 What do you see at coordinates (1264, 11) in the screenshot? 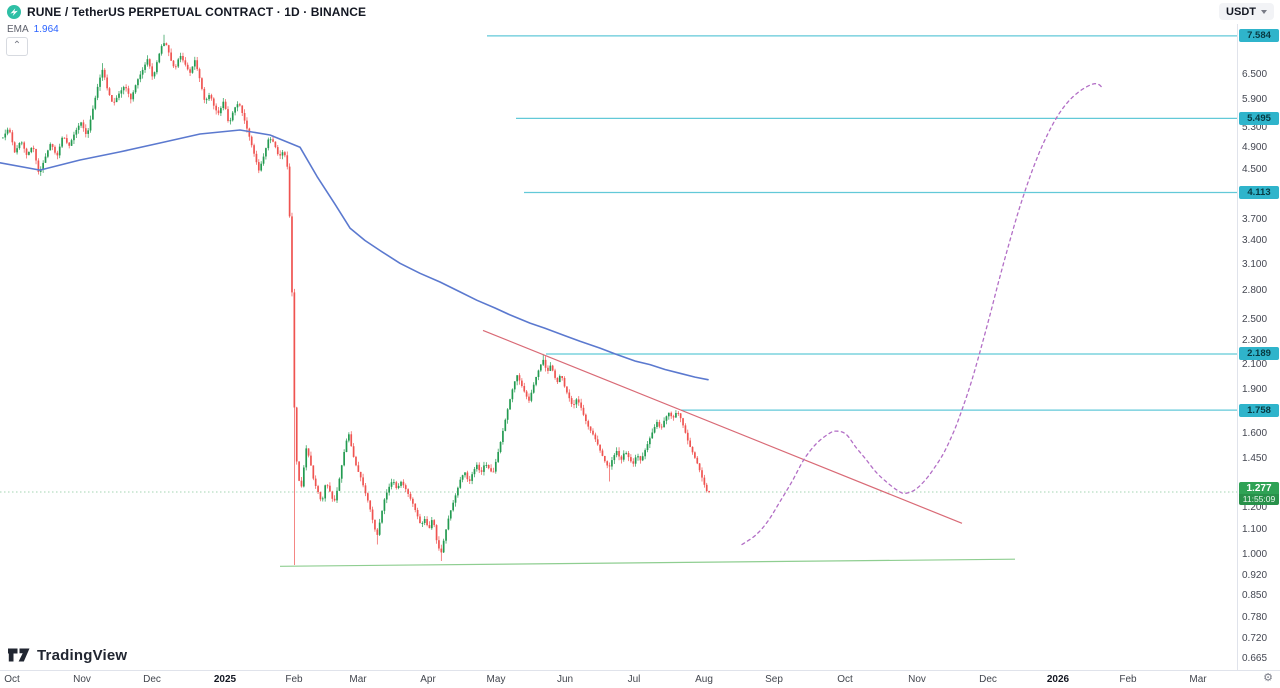
I see `chevron-down-icon` at bounding box center [1264, 11].